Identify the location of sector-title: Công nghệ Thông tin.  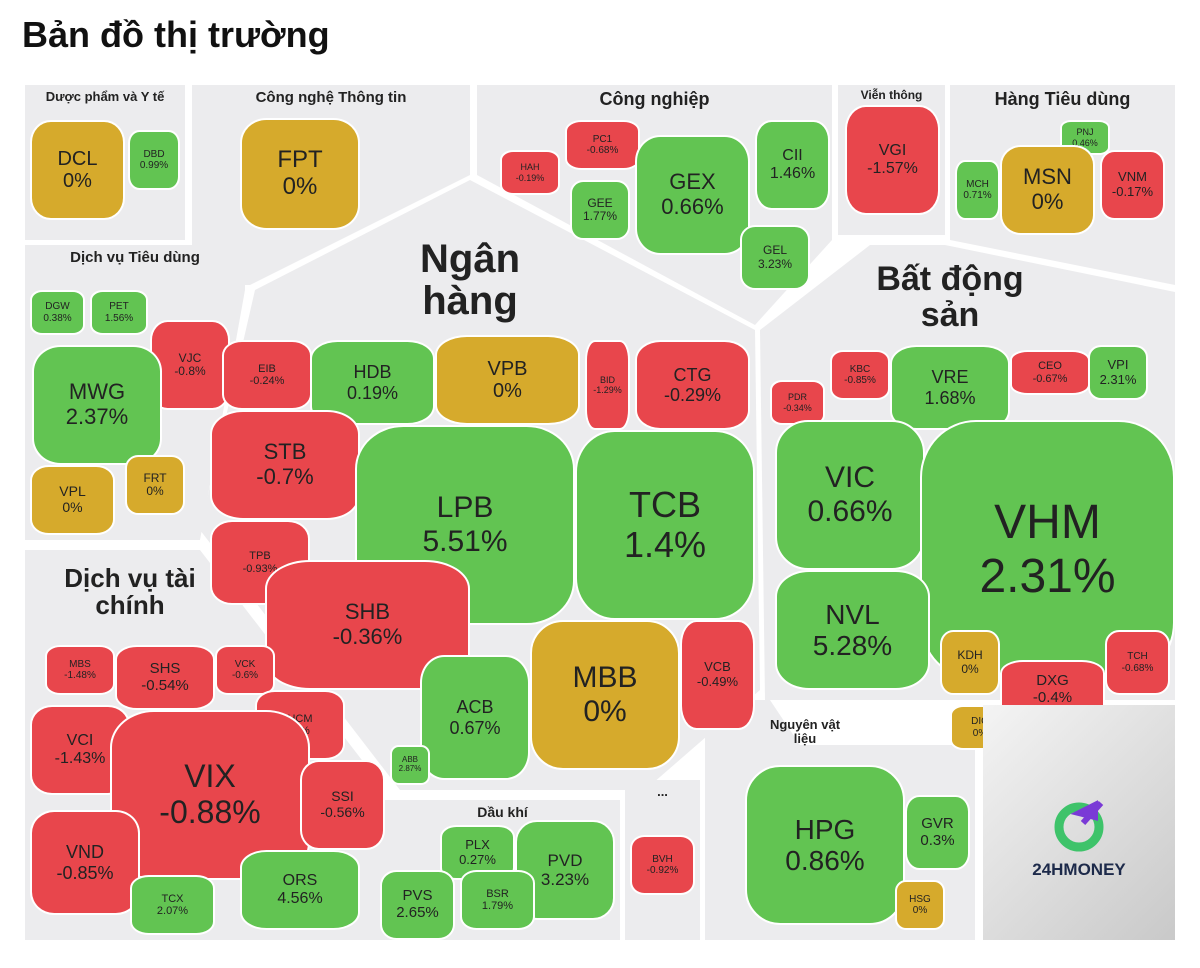
(331, 97).